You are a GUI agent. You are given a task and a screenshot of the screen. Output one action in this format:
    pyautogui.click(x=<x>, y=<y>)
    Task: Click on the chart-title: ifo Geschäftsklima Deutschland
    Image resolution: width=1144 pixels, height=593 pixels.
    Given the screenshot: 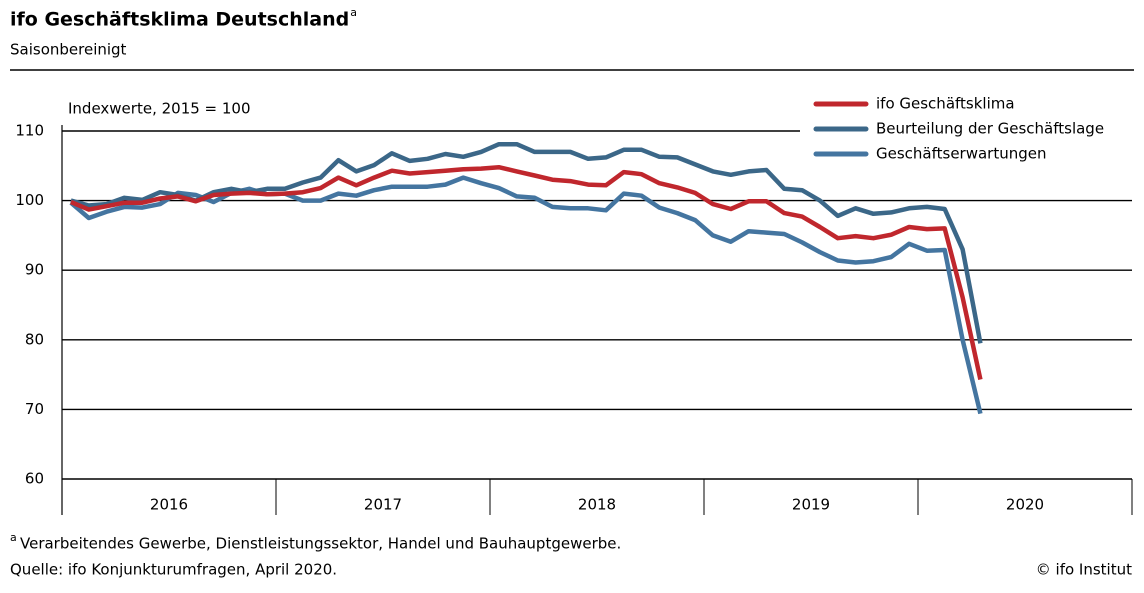 What is the action you would take?
    pyautogui.click(x=179, y=20)
    